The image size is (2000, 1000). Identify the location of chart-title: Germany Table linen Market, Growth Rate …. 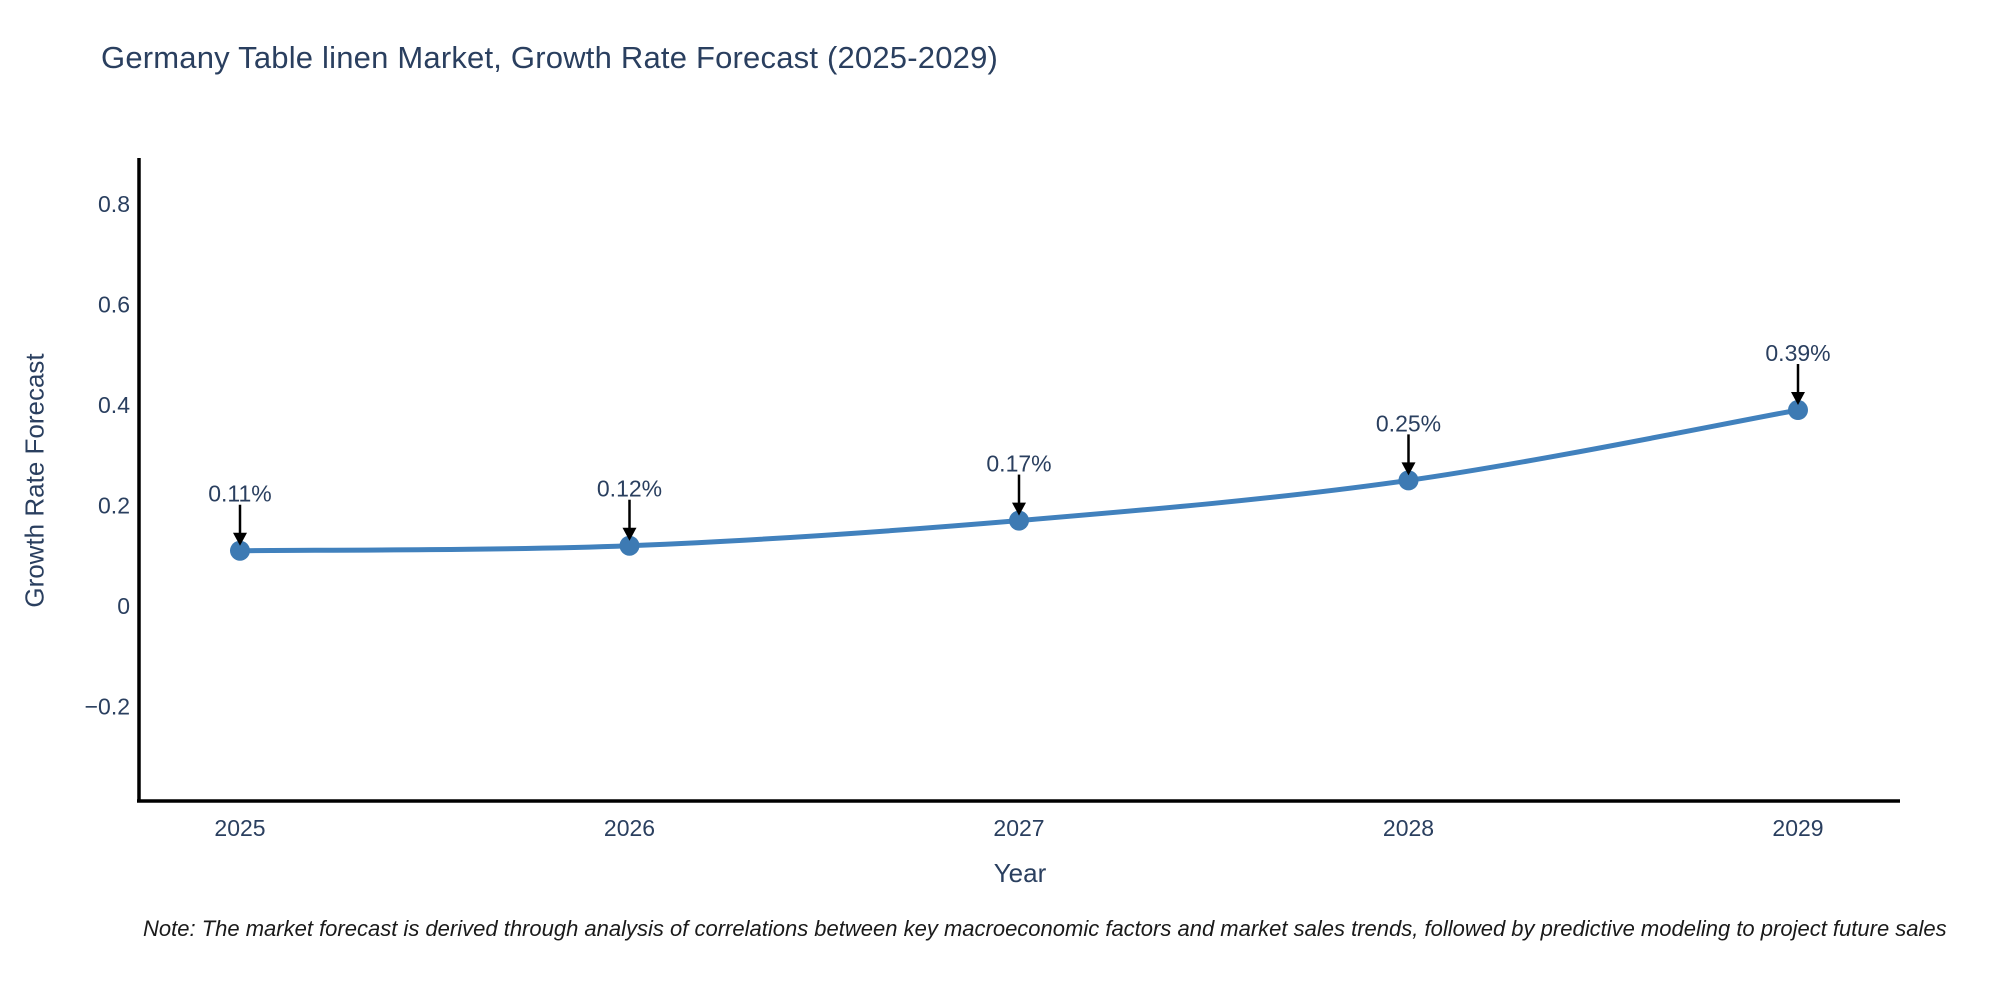
(550, 57).